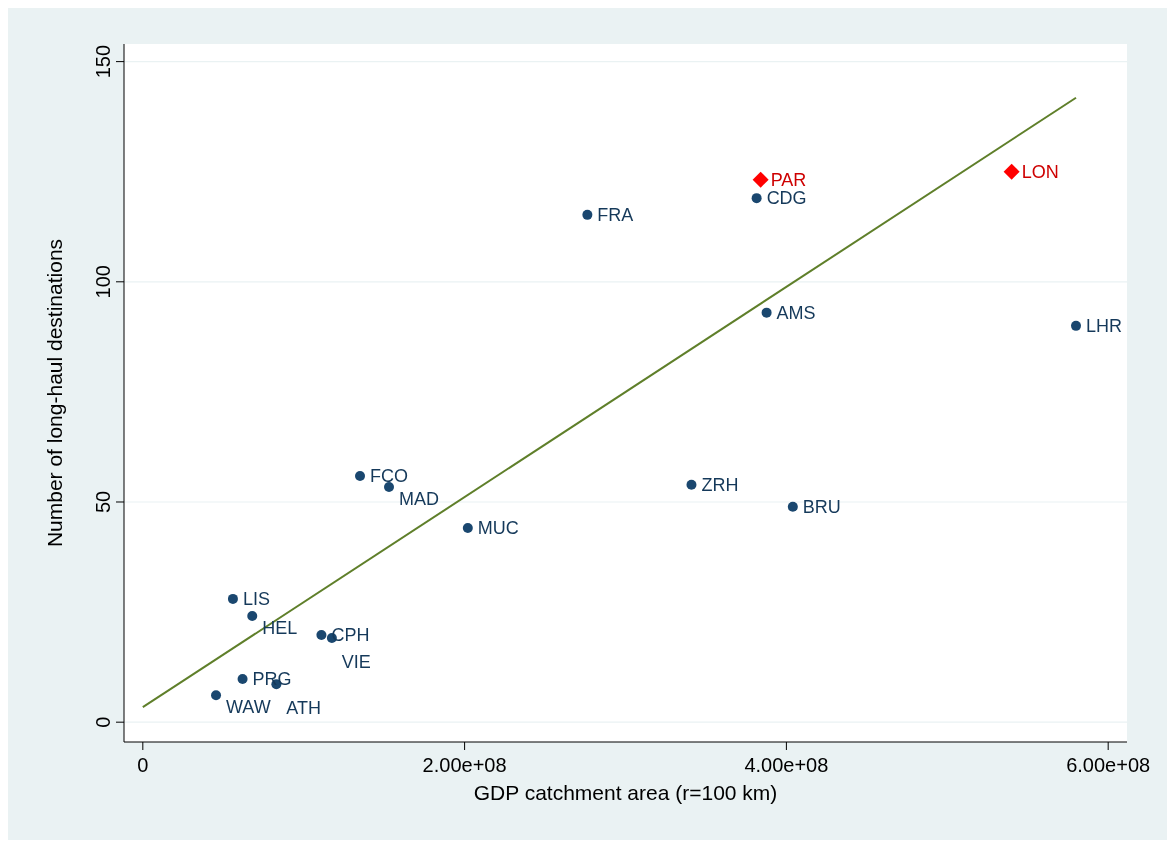  I want to click on x-tick-label: 4.00e+08, so click(786, 765).